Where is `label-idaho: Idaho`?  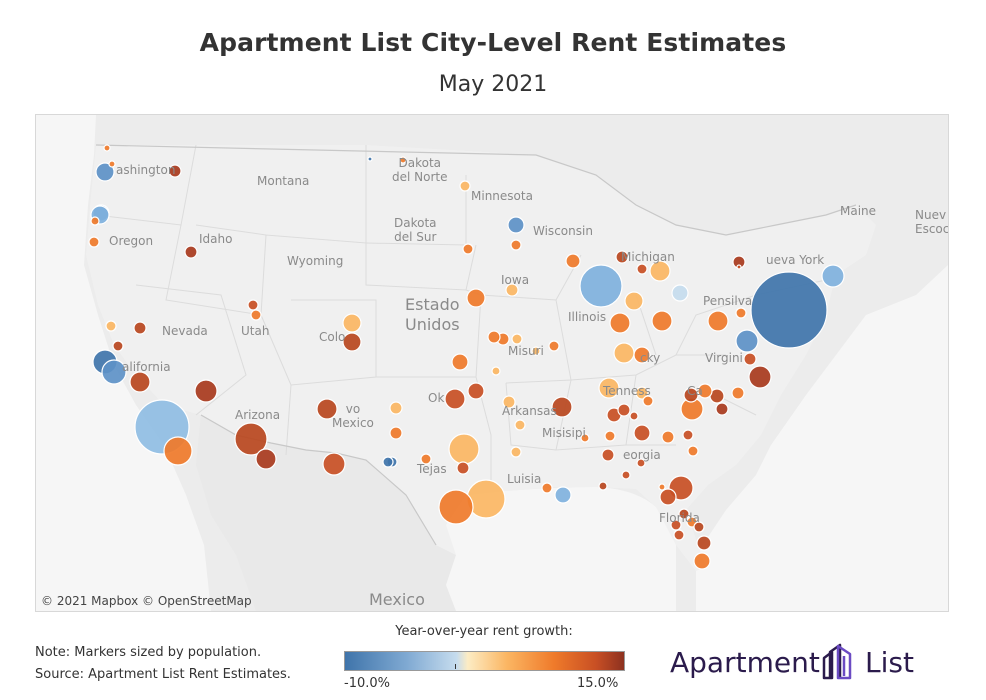 label-idaho: Idaho is located at coordinates (216, 239).